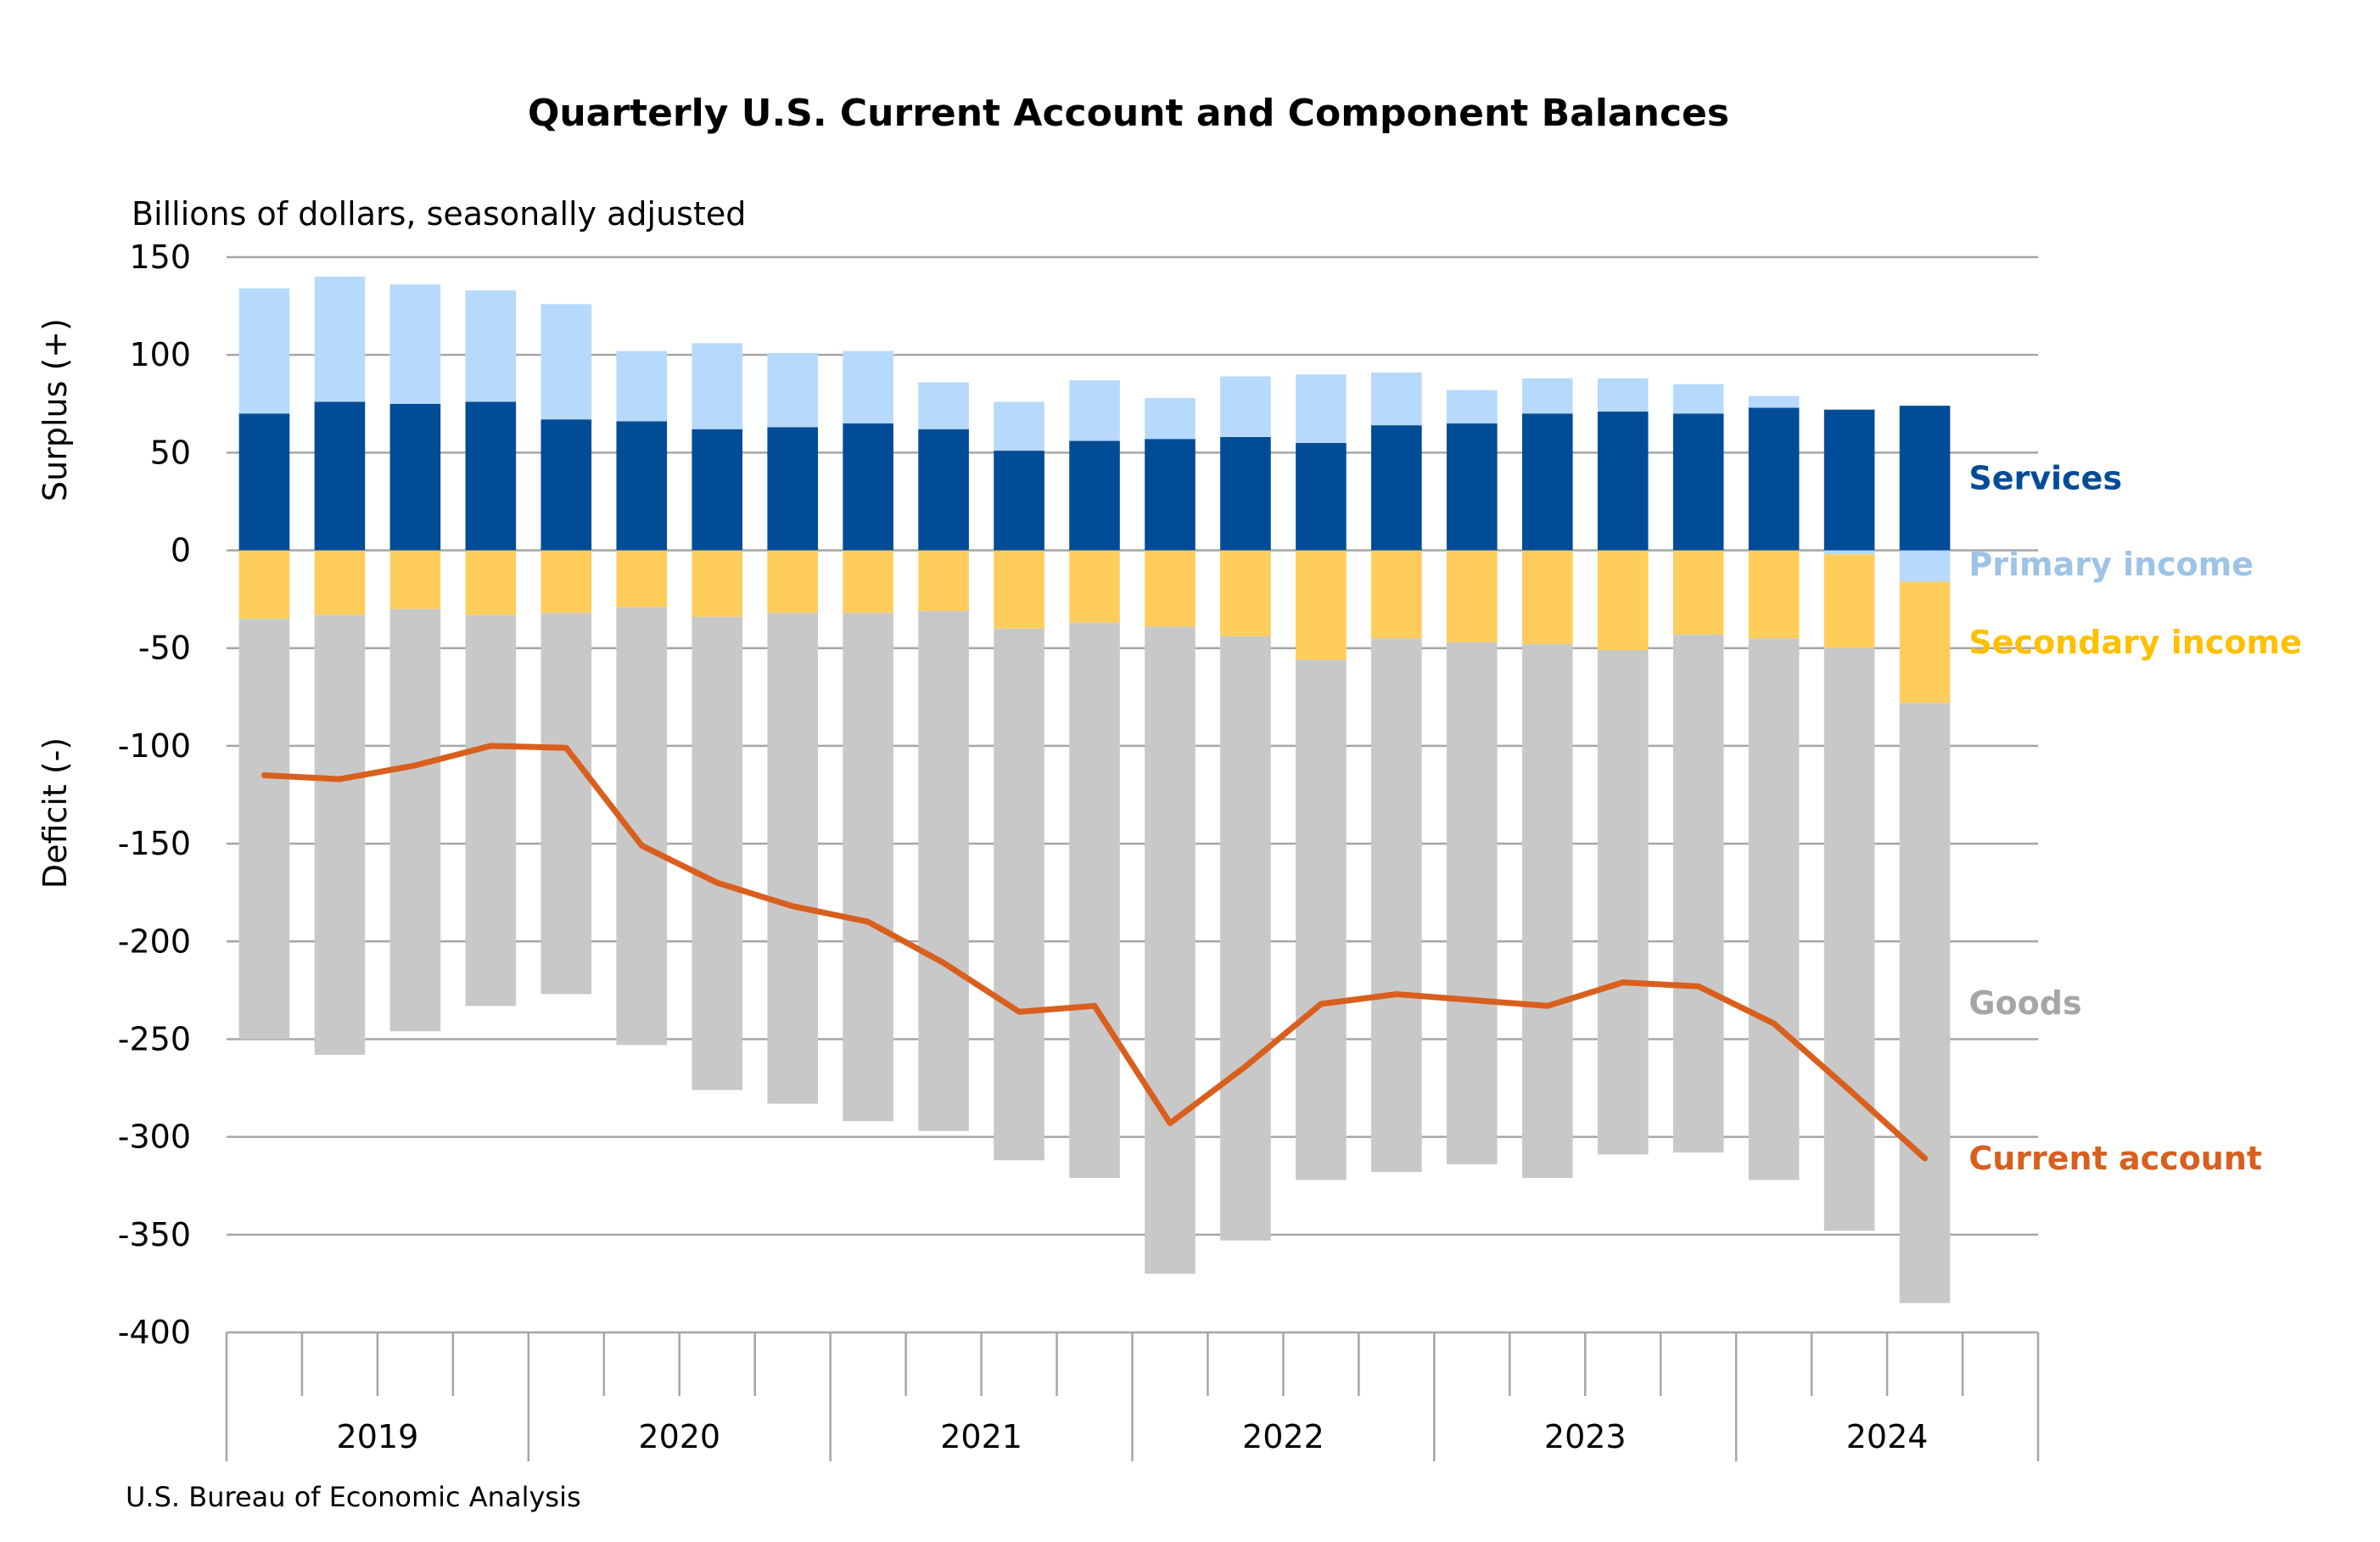 The width and height of the screenshot is (2380, 1542). What do you see at coordinates (154, 1038) in the screenshot?
I see `y-tick-label: -250` at bounding box center [154, 1038].